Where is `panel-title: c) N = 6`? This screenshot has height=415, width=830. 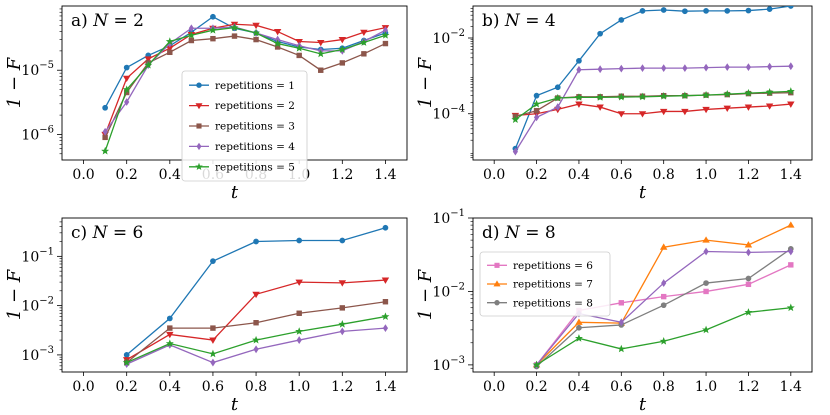
panel-title: c) N = 6 is located at coordinates (107, 233).